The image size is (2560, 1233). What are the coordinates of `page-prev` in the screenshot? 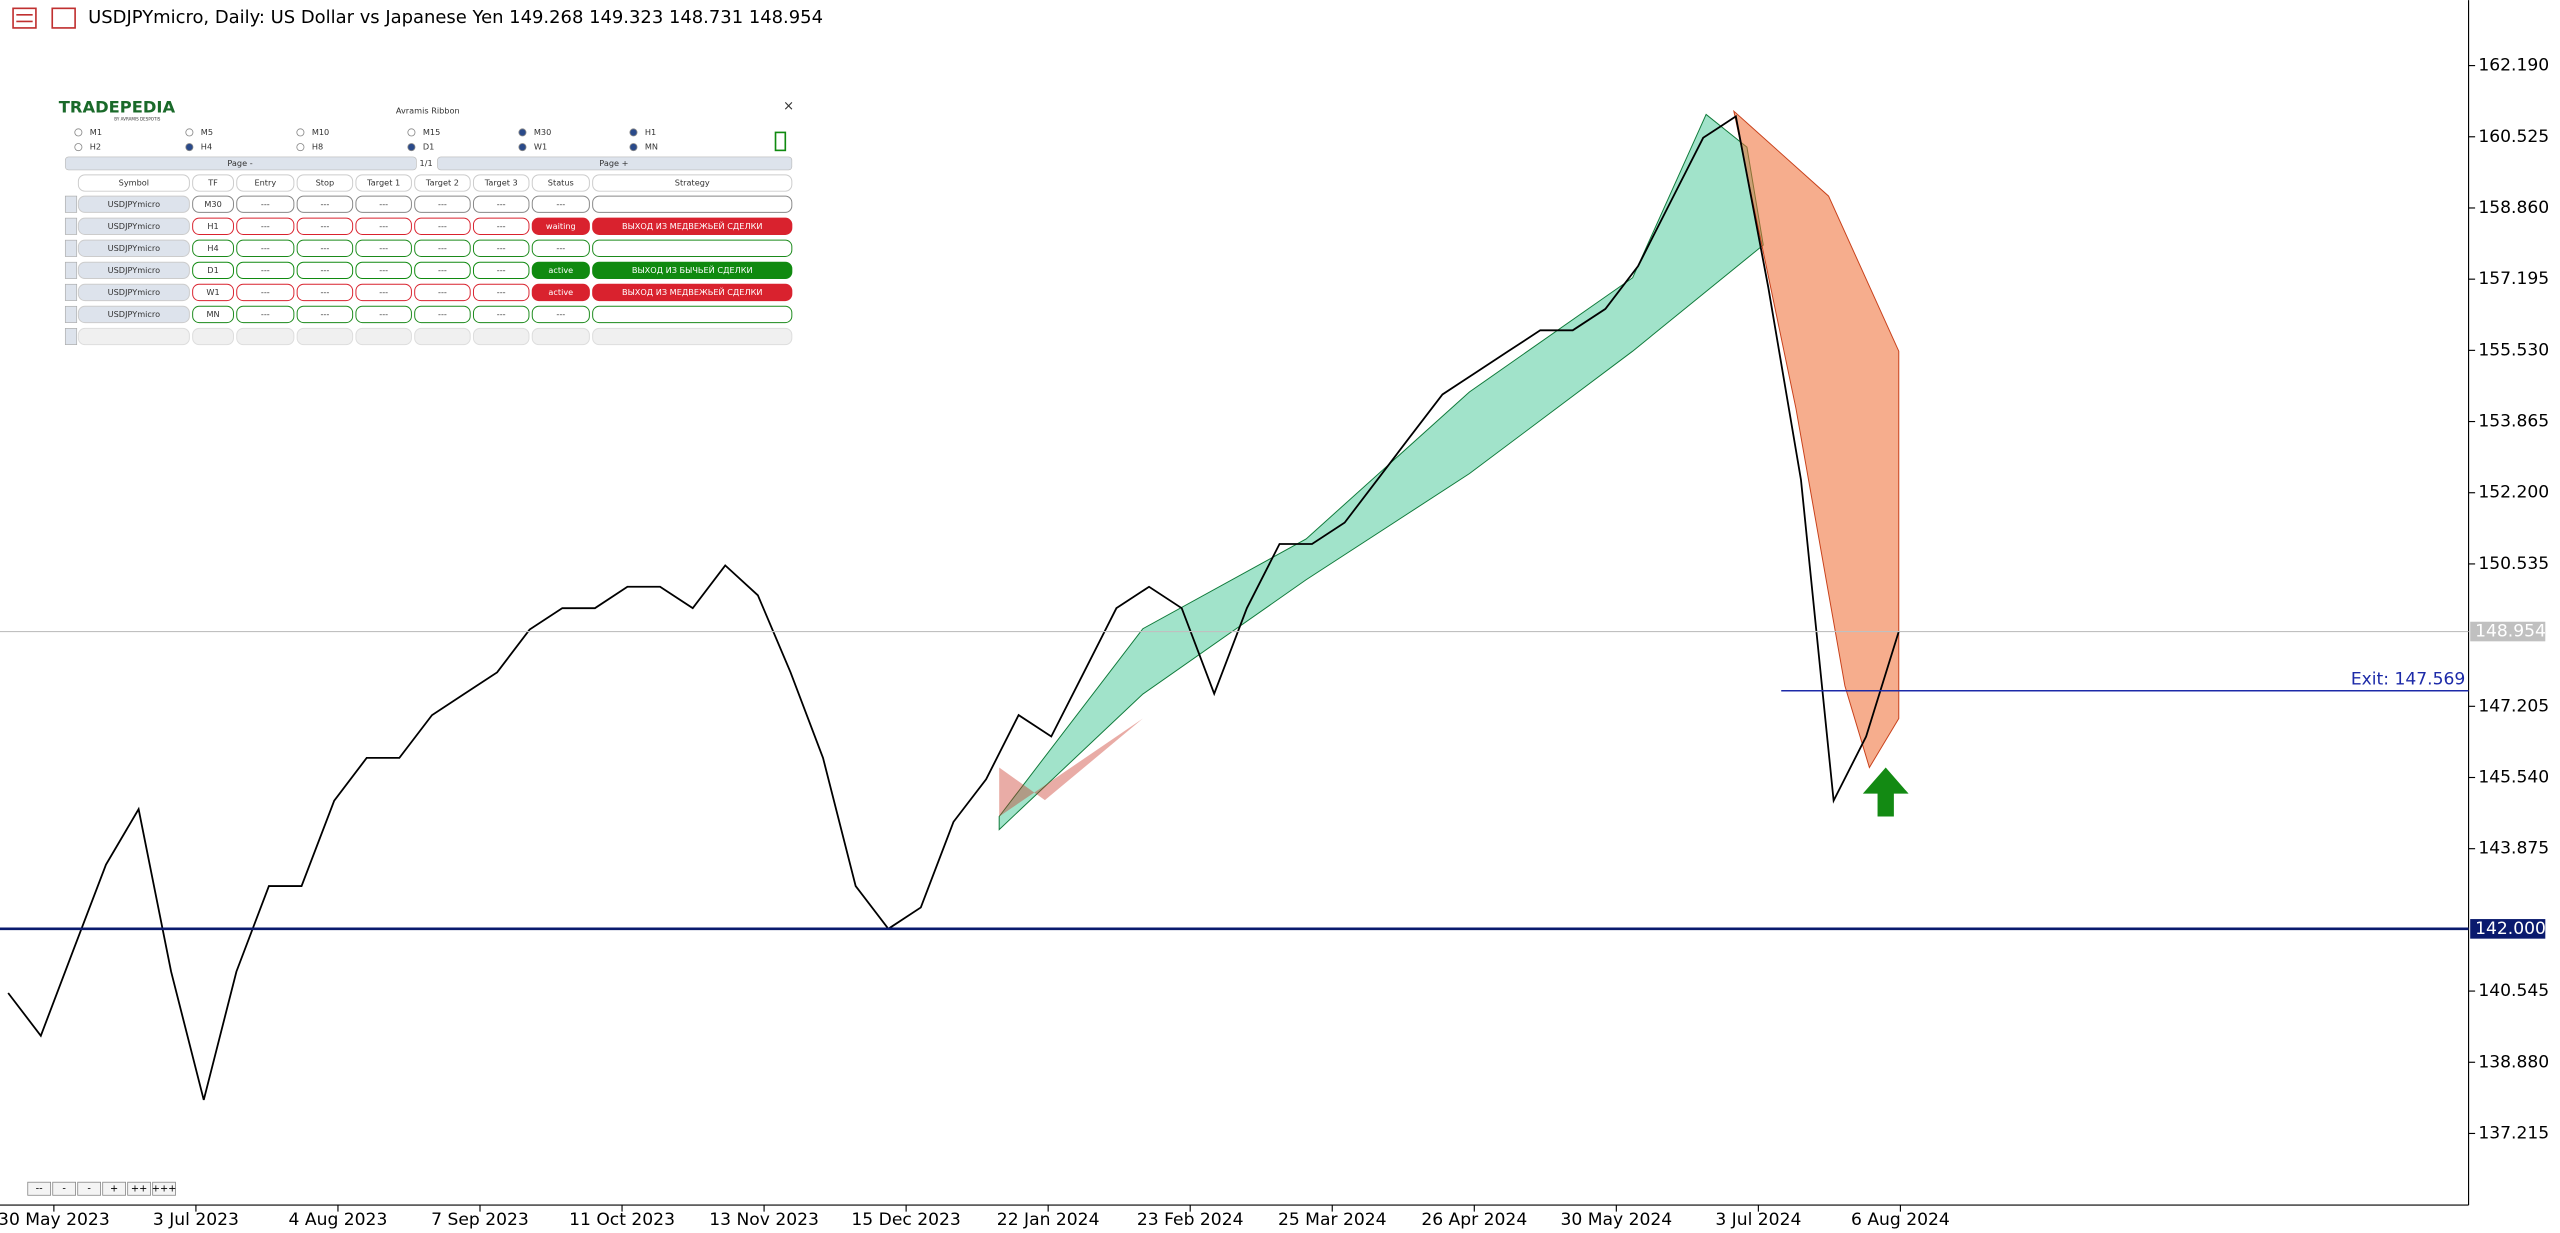 It's located at (240, 163).